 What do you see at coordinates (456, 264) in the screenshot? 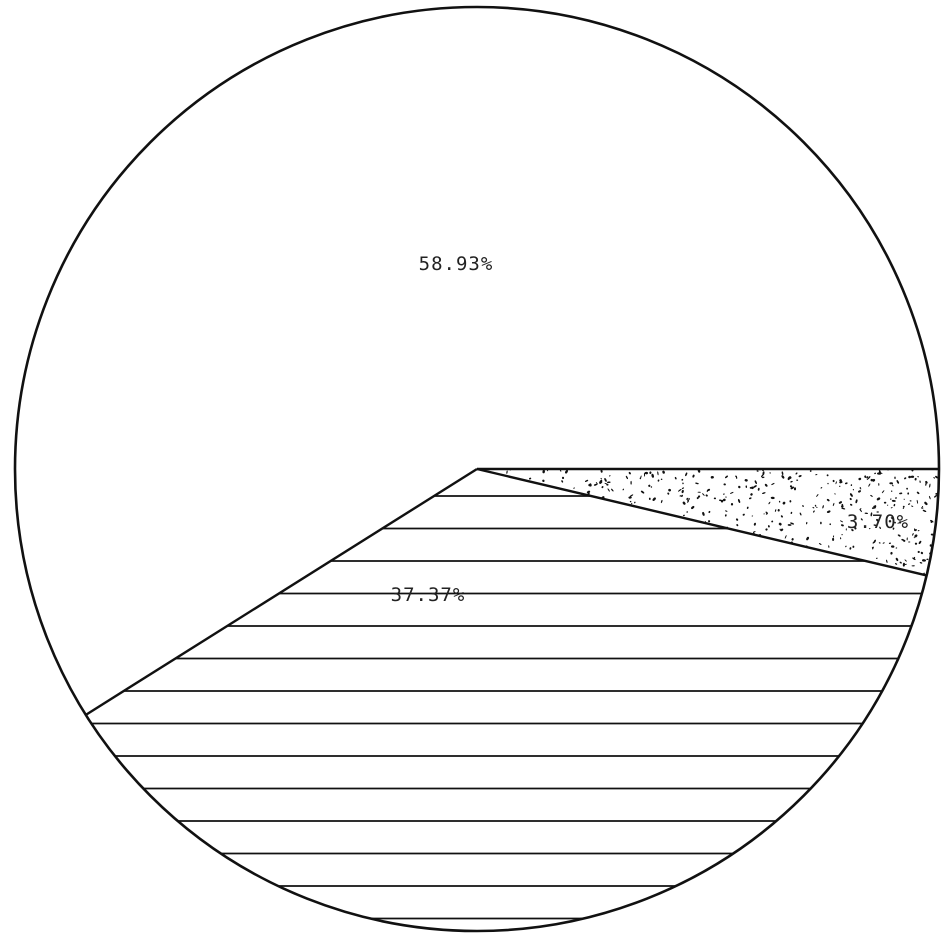
I see `slice-label-1: 58.93%` at bounding box center [456, 264].